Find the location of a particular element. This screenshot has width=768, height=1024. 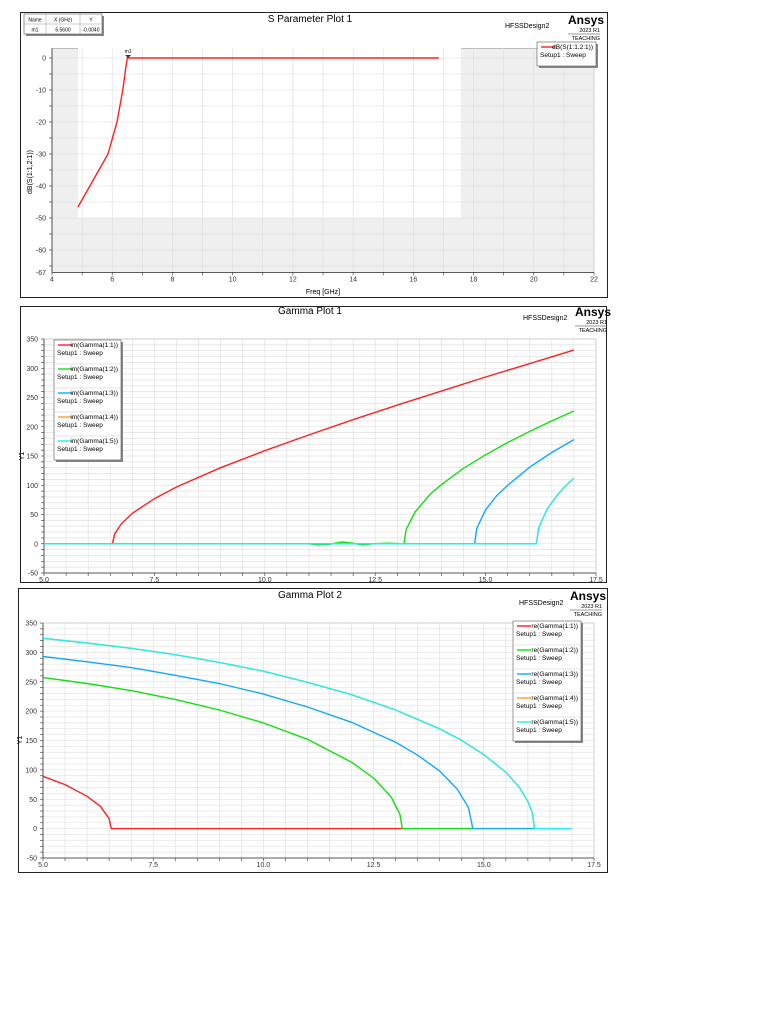

marker-table-cell: 6.5600 is located at coordinates (63, 31).